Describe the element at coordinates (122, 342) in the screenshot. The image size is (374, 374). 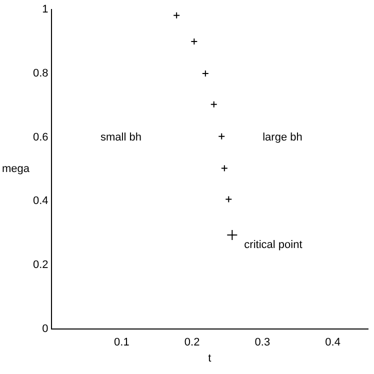
I see `x-tick-label: 0.1` at that location.